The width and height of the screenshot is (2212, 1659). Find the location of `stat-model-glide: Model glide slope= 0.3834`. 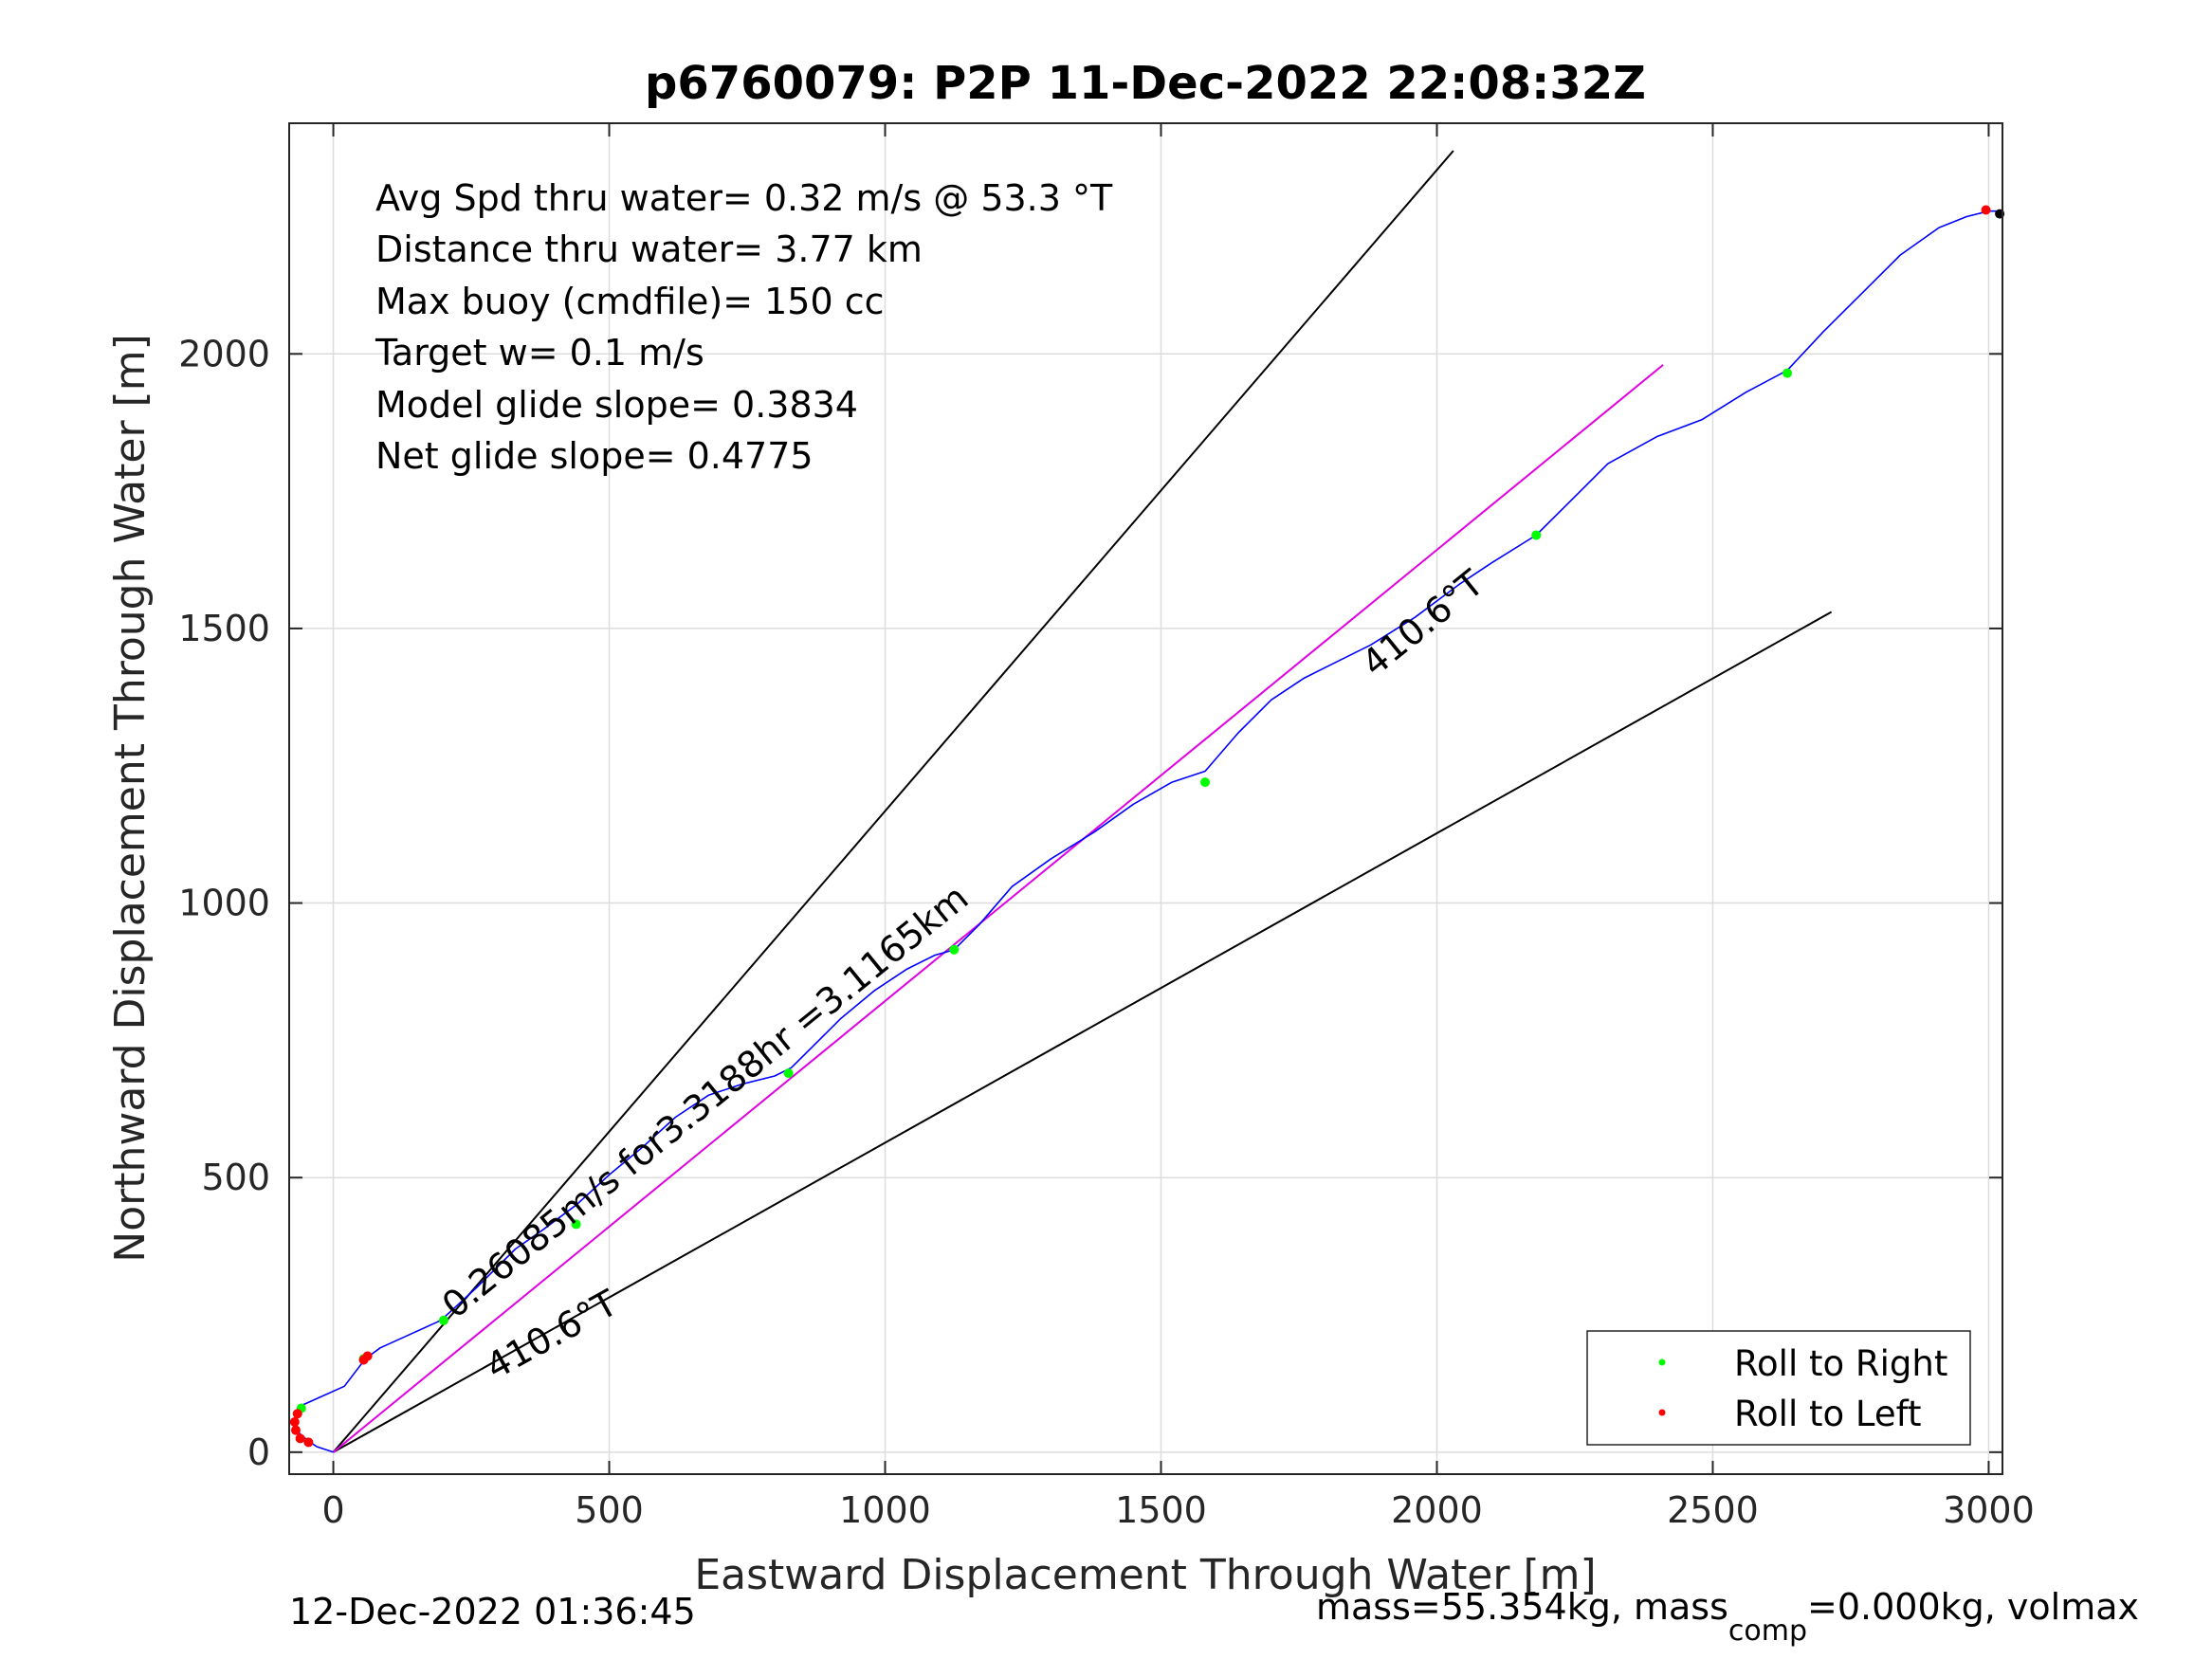

stat-model-glide: Model glide slope= 0.3834 is located at coordinates (616, 405).